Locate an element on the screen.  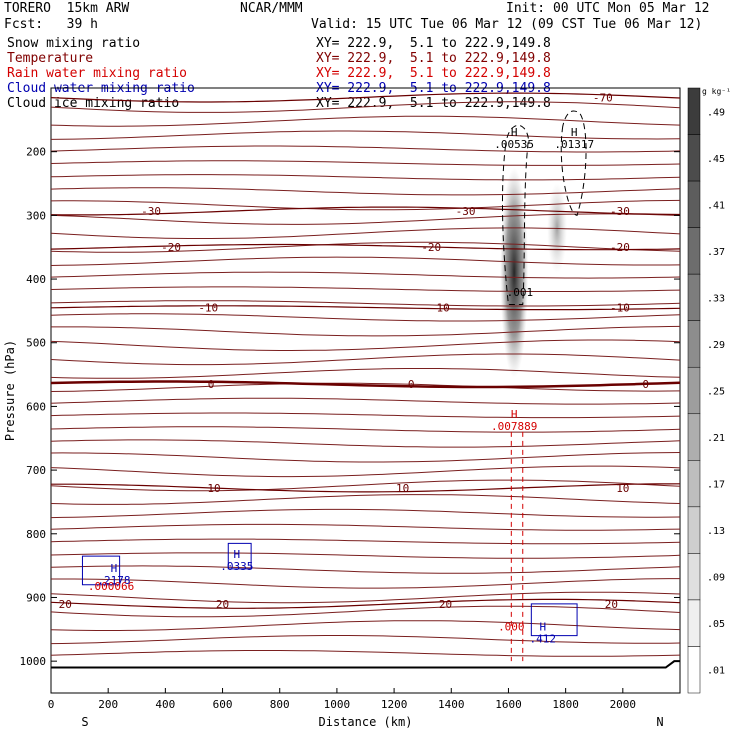
x-axis-label: Distance (km) is located at coordinates (366, 722).